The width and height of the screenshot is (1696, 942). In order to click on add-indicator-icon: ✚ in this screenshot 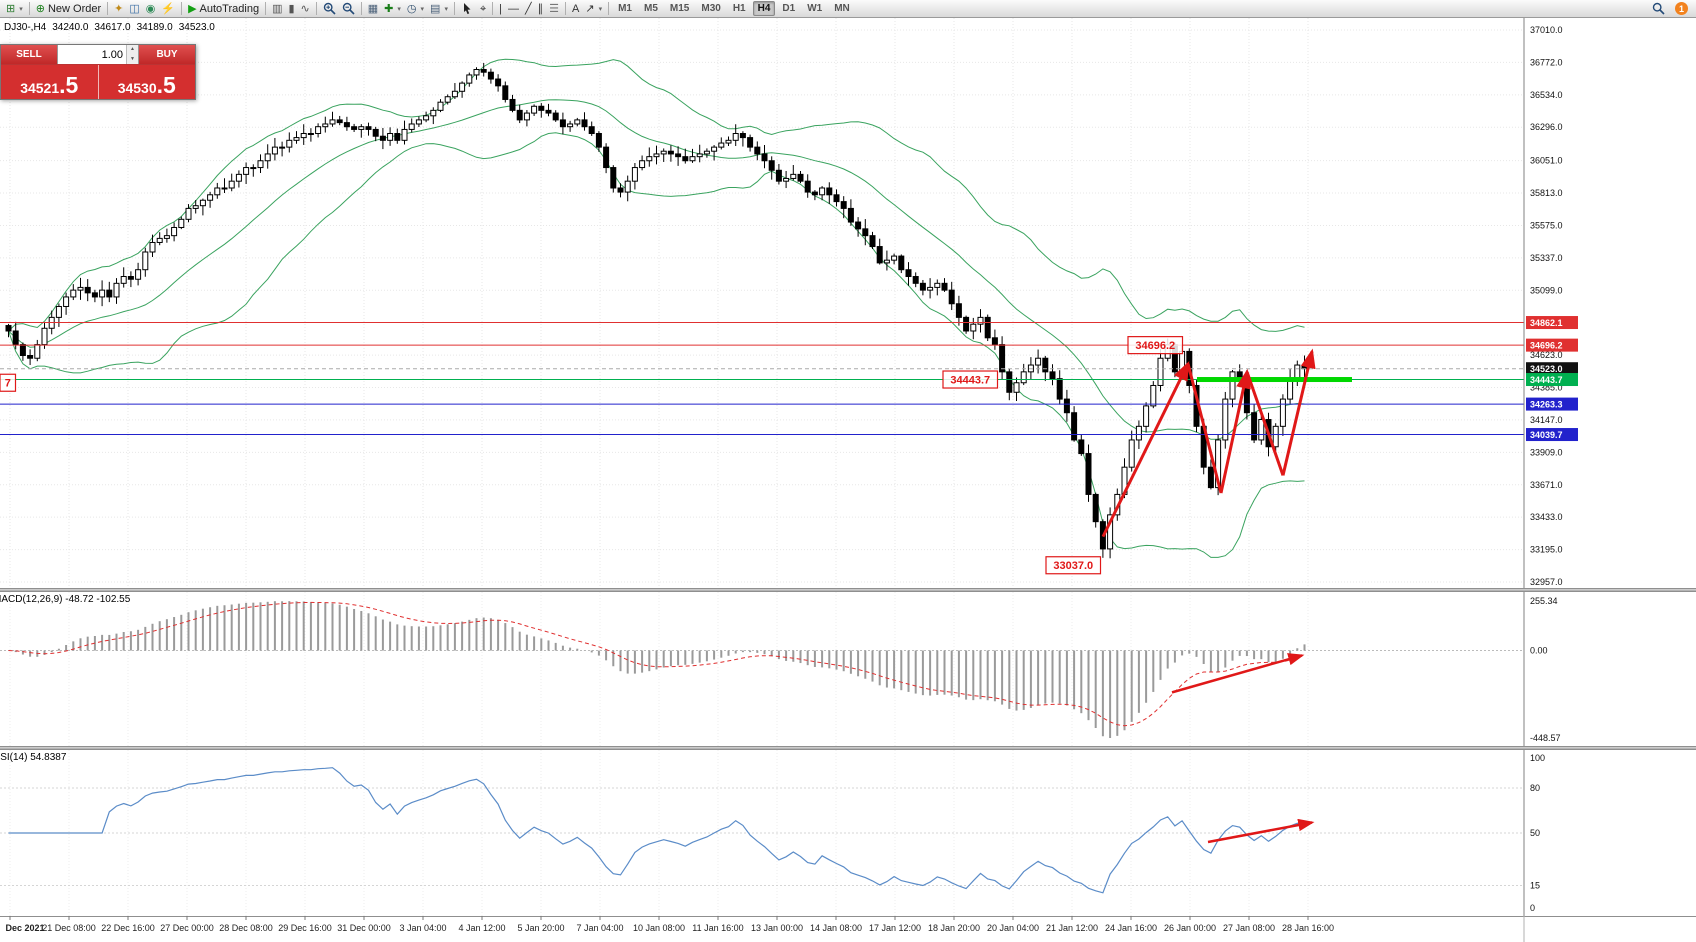, I will do `click(389, 8)`.